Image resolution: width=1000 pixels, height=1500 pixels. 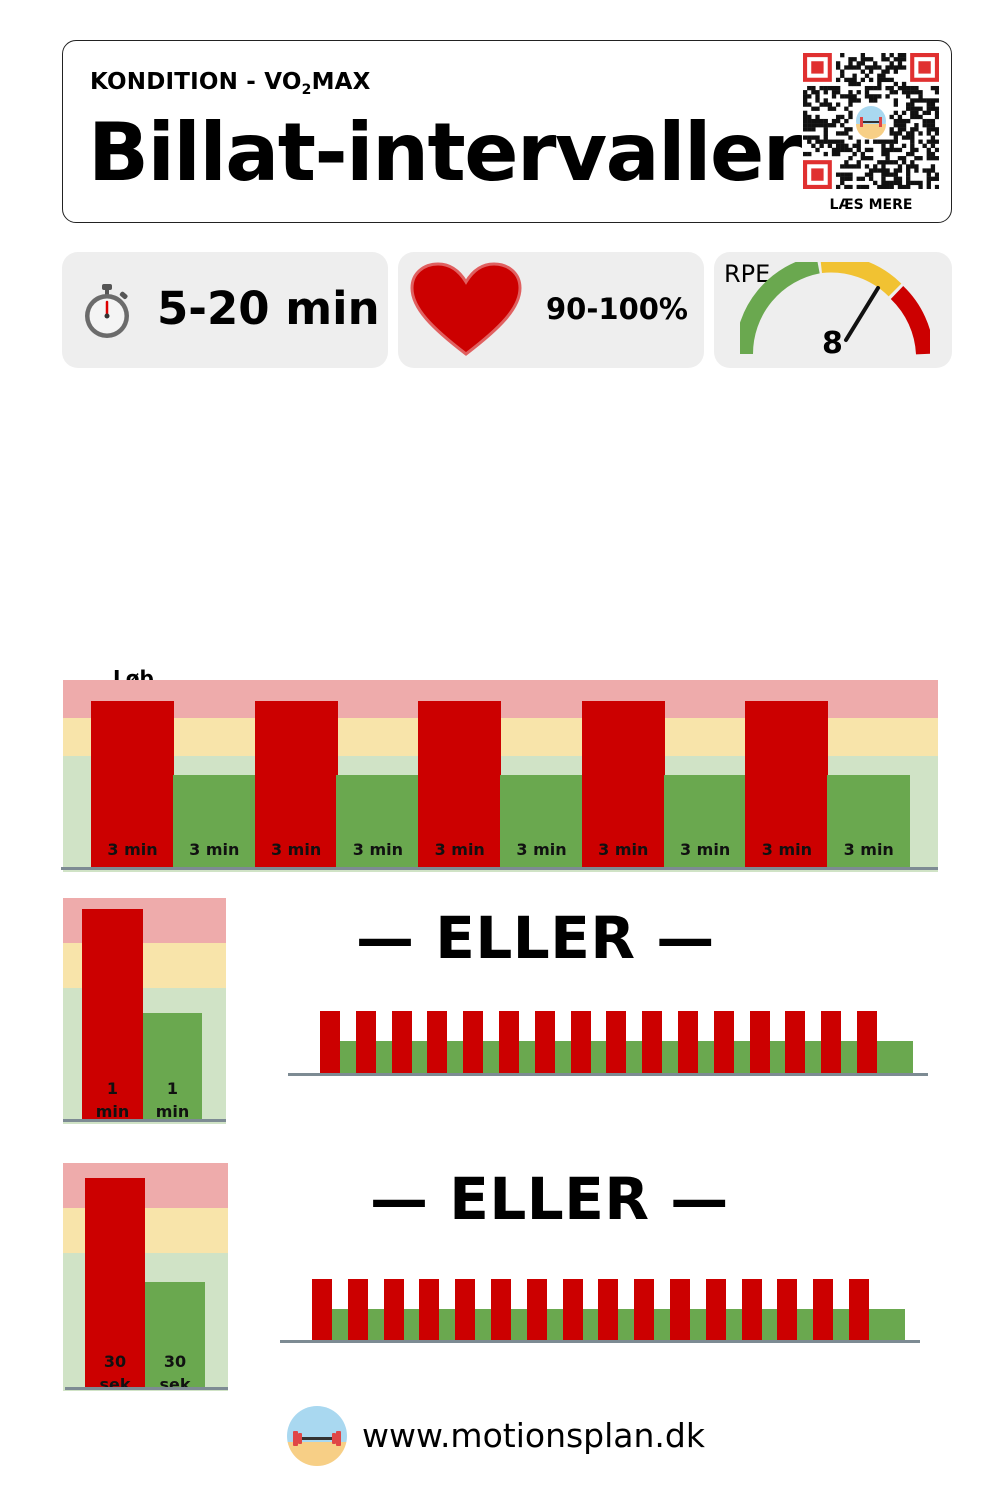 I want to click on alt-interval-chart-2: 30 sek 30 sek, so click(x=145, y=1278).